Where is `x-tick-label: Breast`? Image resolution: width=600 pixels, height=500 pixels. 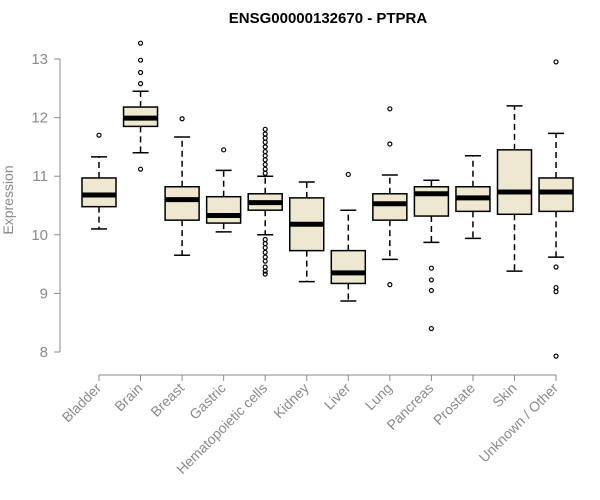
x-tick-label: Breast is located at coordinates (167, 400).